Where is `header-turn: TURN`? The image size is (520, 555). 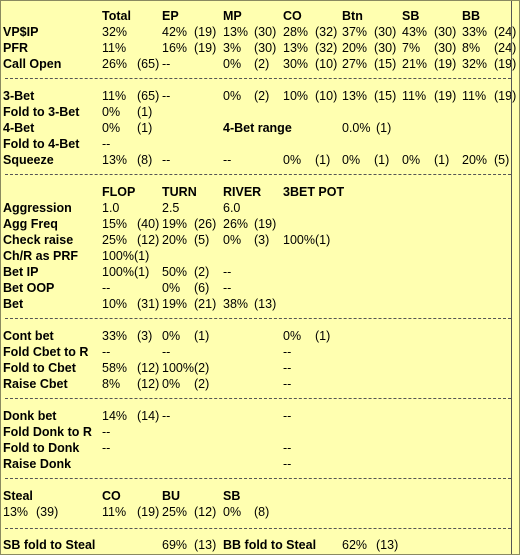
header-turn: TURN is located at coordinates (179, 192).